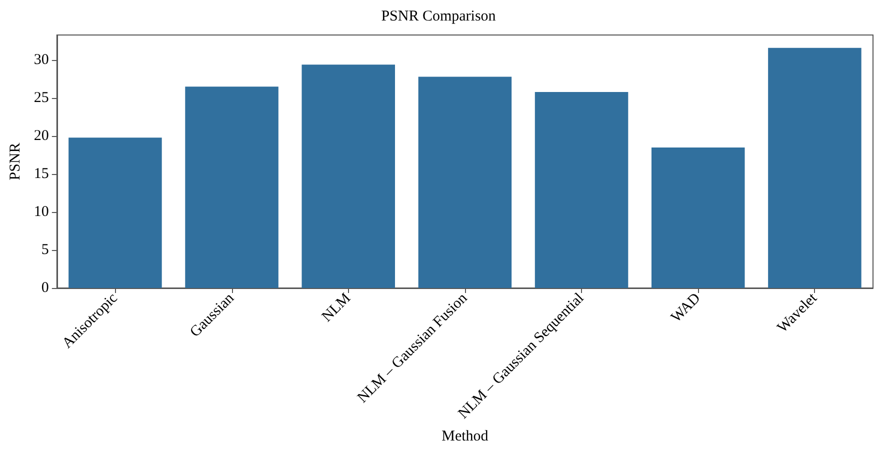 This screenshot has width=877, height=449. I want to click on y-tick-label: 30, so click(41, 60).